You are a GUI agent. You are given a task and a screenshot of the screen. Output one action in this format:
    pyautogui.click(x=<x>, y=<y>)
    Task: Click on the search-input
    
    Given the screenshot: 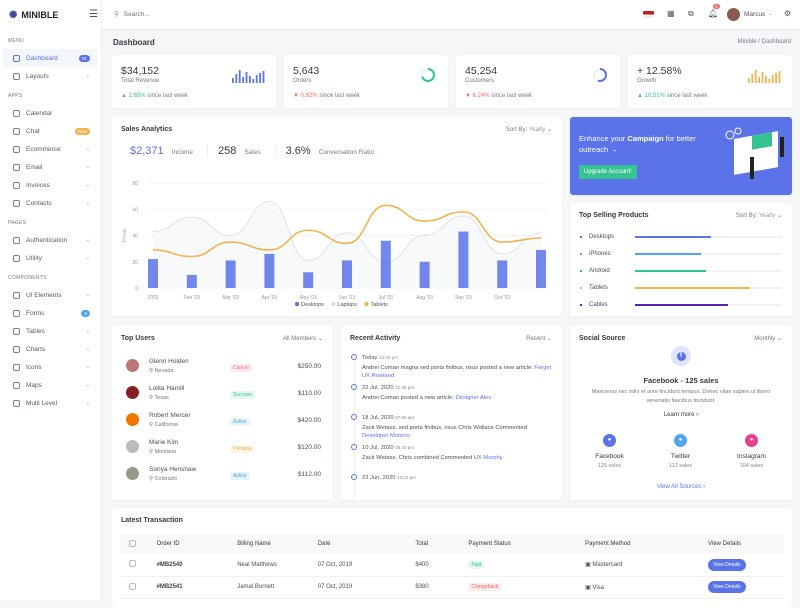 What is the action you would take?
    pyautogui.click(x=173, y=14)
    